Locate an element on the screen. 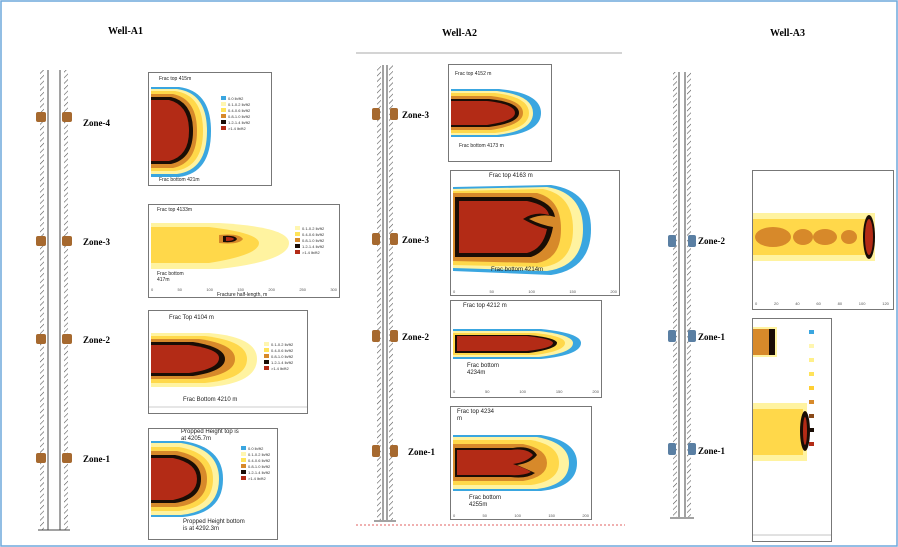  perf-a1-z1-left is located at coordinates (41, 458).